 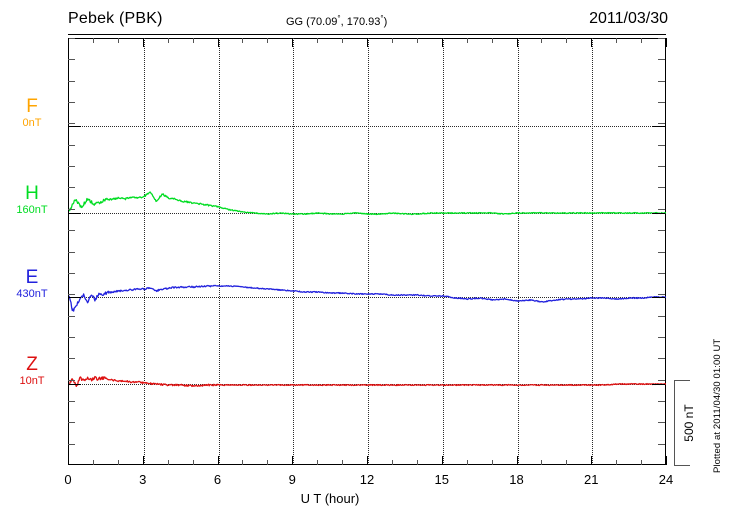 What do you see at coordinates (516, 479) in the screenshot?
I see `x-tick-label-18: 18` at bounding box center [516, 479].